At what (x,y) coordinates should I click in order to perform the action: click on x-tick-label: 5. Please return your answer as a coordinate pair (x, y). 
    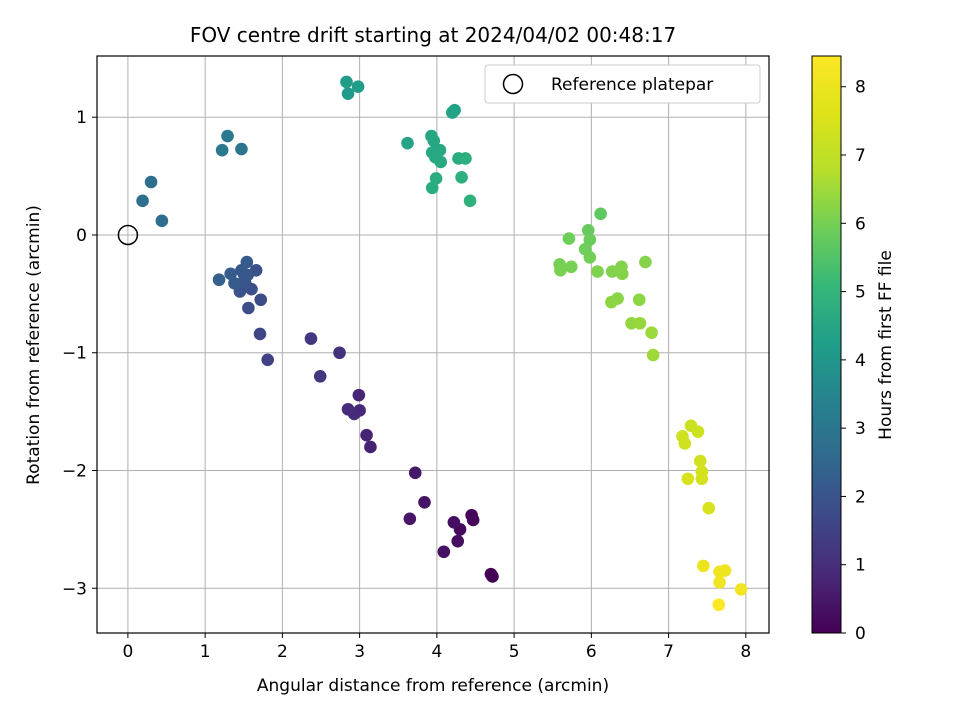
    Looking at the image, I should click on (514, 652).